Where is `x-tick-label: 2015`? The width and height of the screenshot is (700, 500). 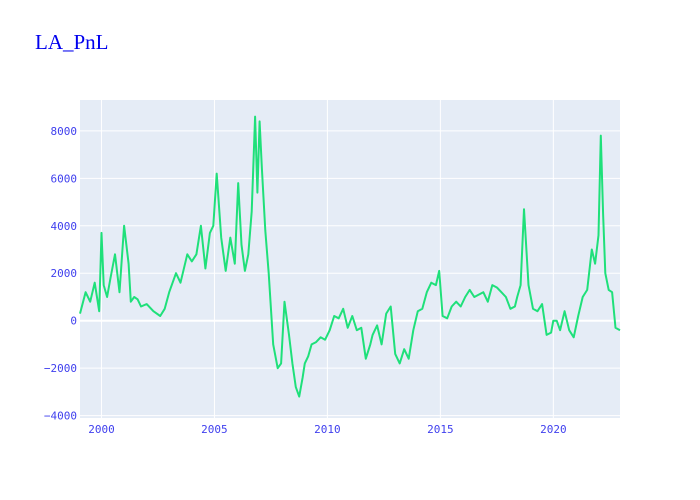 x-tick-label: 2015 is located at coordinates (440, 429).